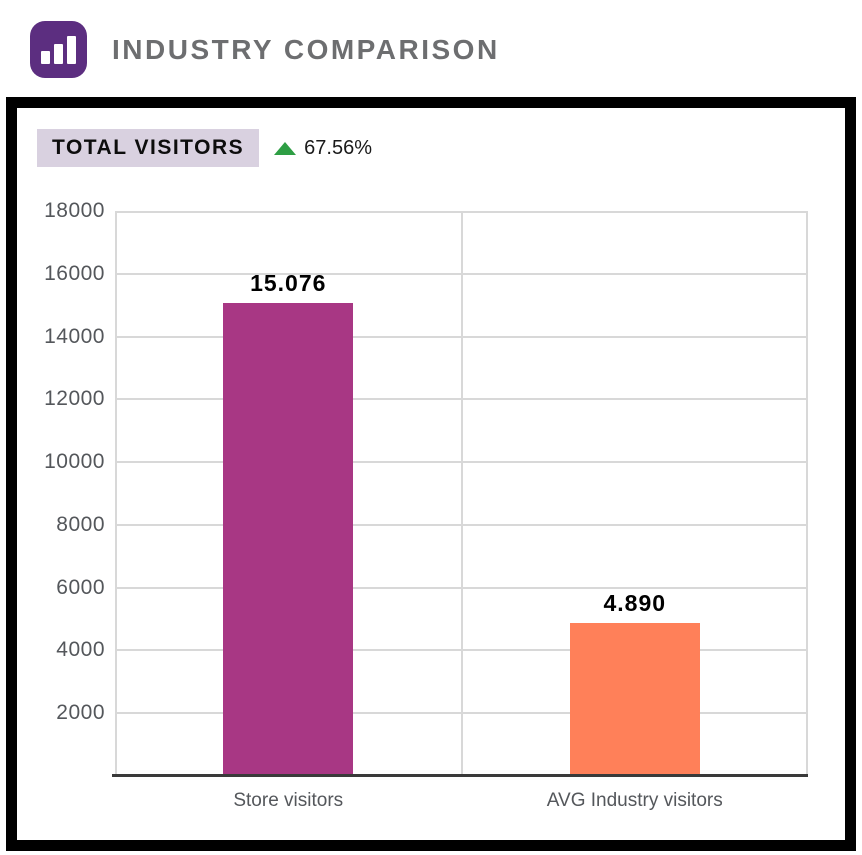 Image resolution: width=862 pixels, height=855 pixels. Describe the element at coordinates (74, 399) in the screenshot. I see `y-tick-label: 12000` at that location.